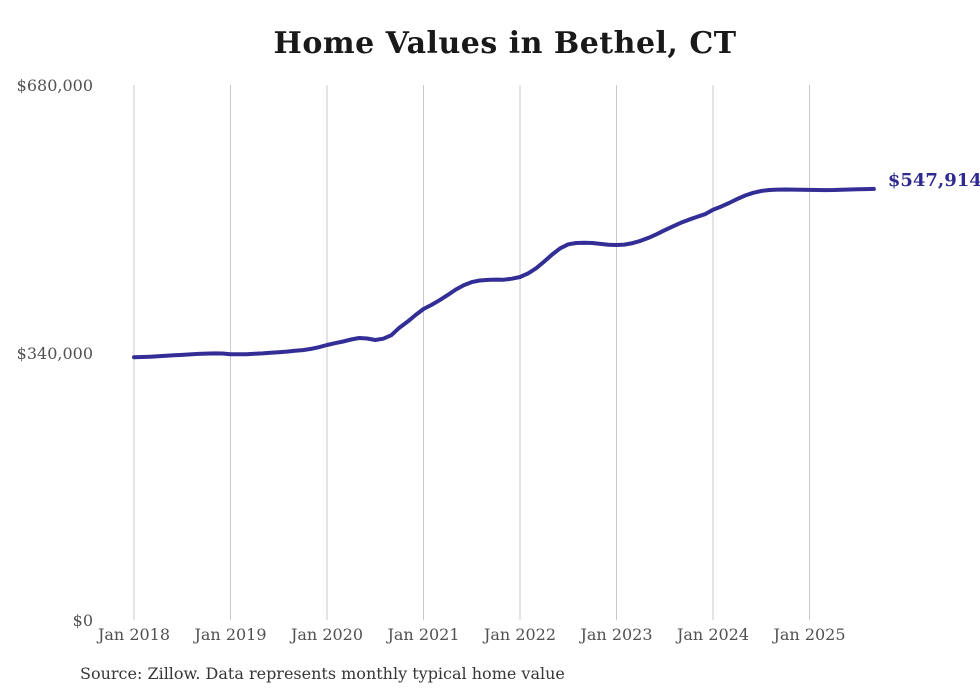 The width and height of the screenshot is (980, 699). What do you see at coordinates (520, 634) in the screenshot?
I see `x-axis-label-jan-2022: Jan 2022` at bounding box center [520, 634].